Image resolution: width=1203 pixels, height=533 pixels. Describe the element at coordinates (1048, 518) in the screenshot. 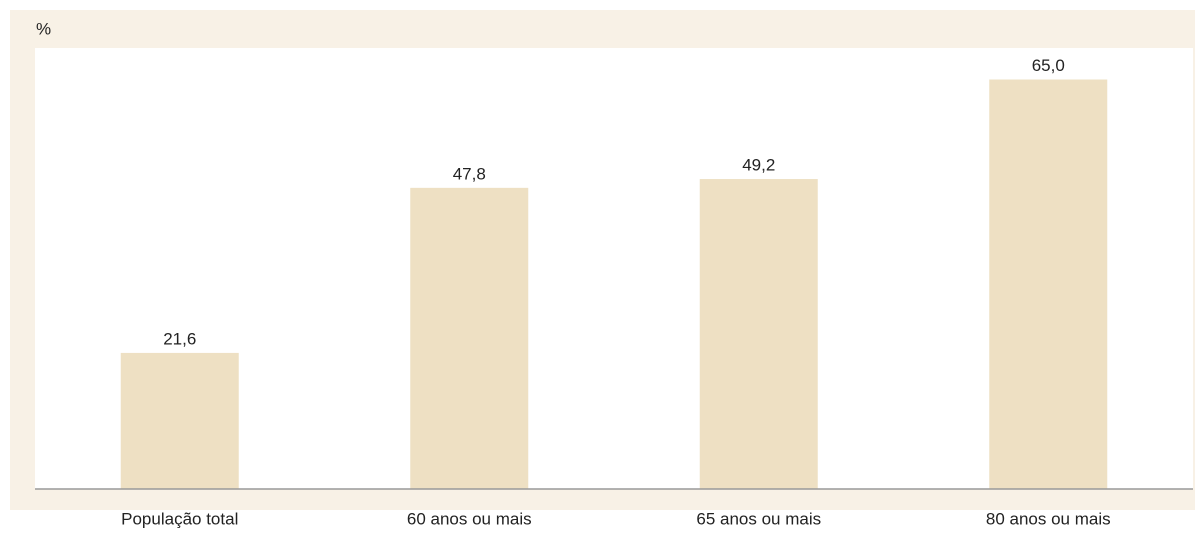

I see `x-tick-label: 80 anos ou mais` at that location.